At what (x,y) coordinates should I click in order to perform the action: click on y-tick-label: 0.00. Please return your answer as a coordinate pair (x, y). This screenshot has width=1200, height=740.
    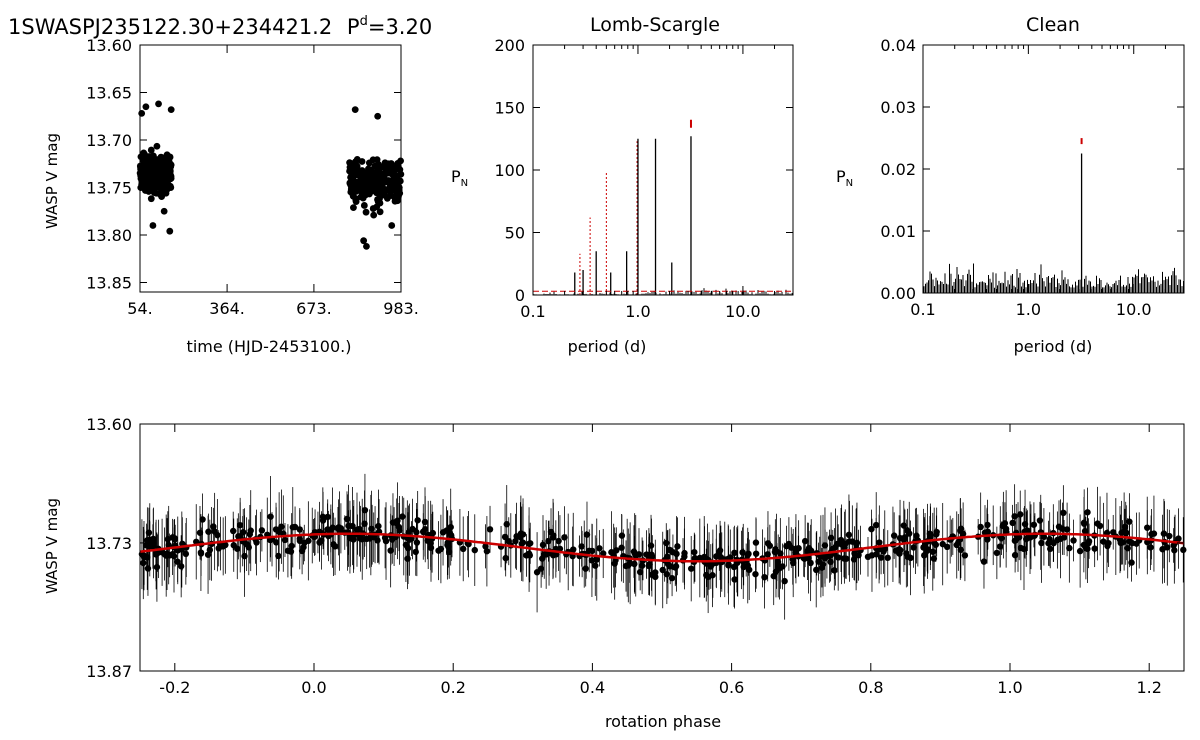
    Looking at the image, I should click on (898, 293).